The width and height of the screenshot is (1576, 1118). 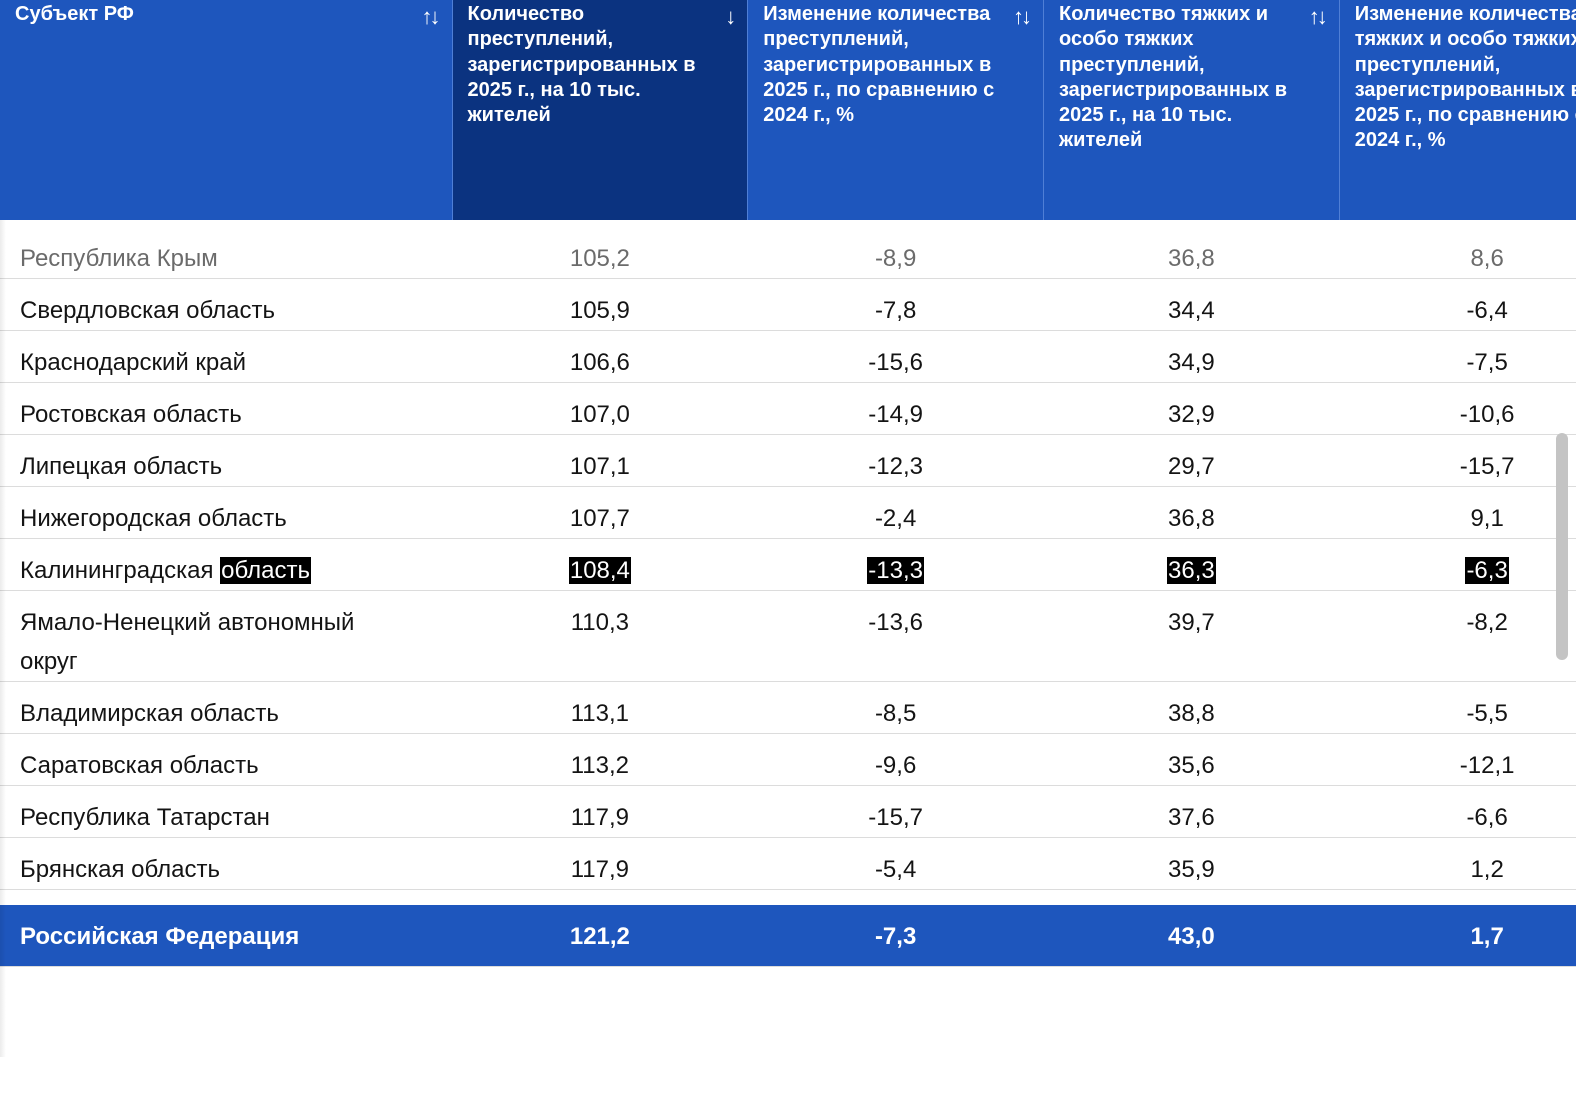 I want to click on value-cell: -14,9, so click(x=895, y=408).